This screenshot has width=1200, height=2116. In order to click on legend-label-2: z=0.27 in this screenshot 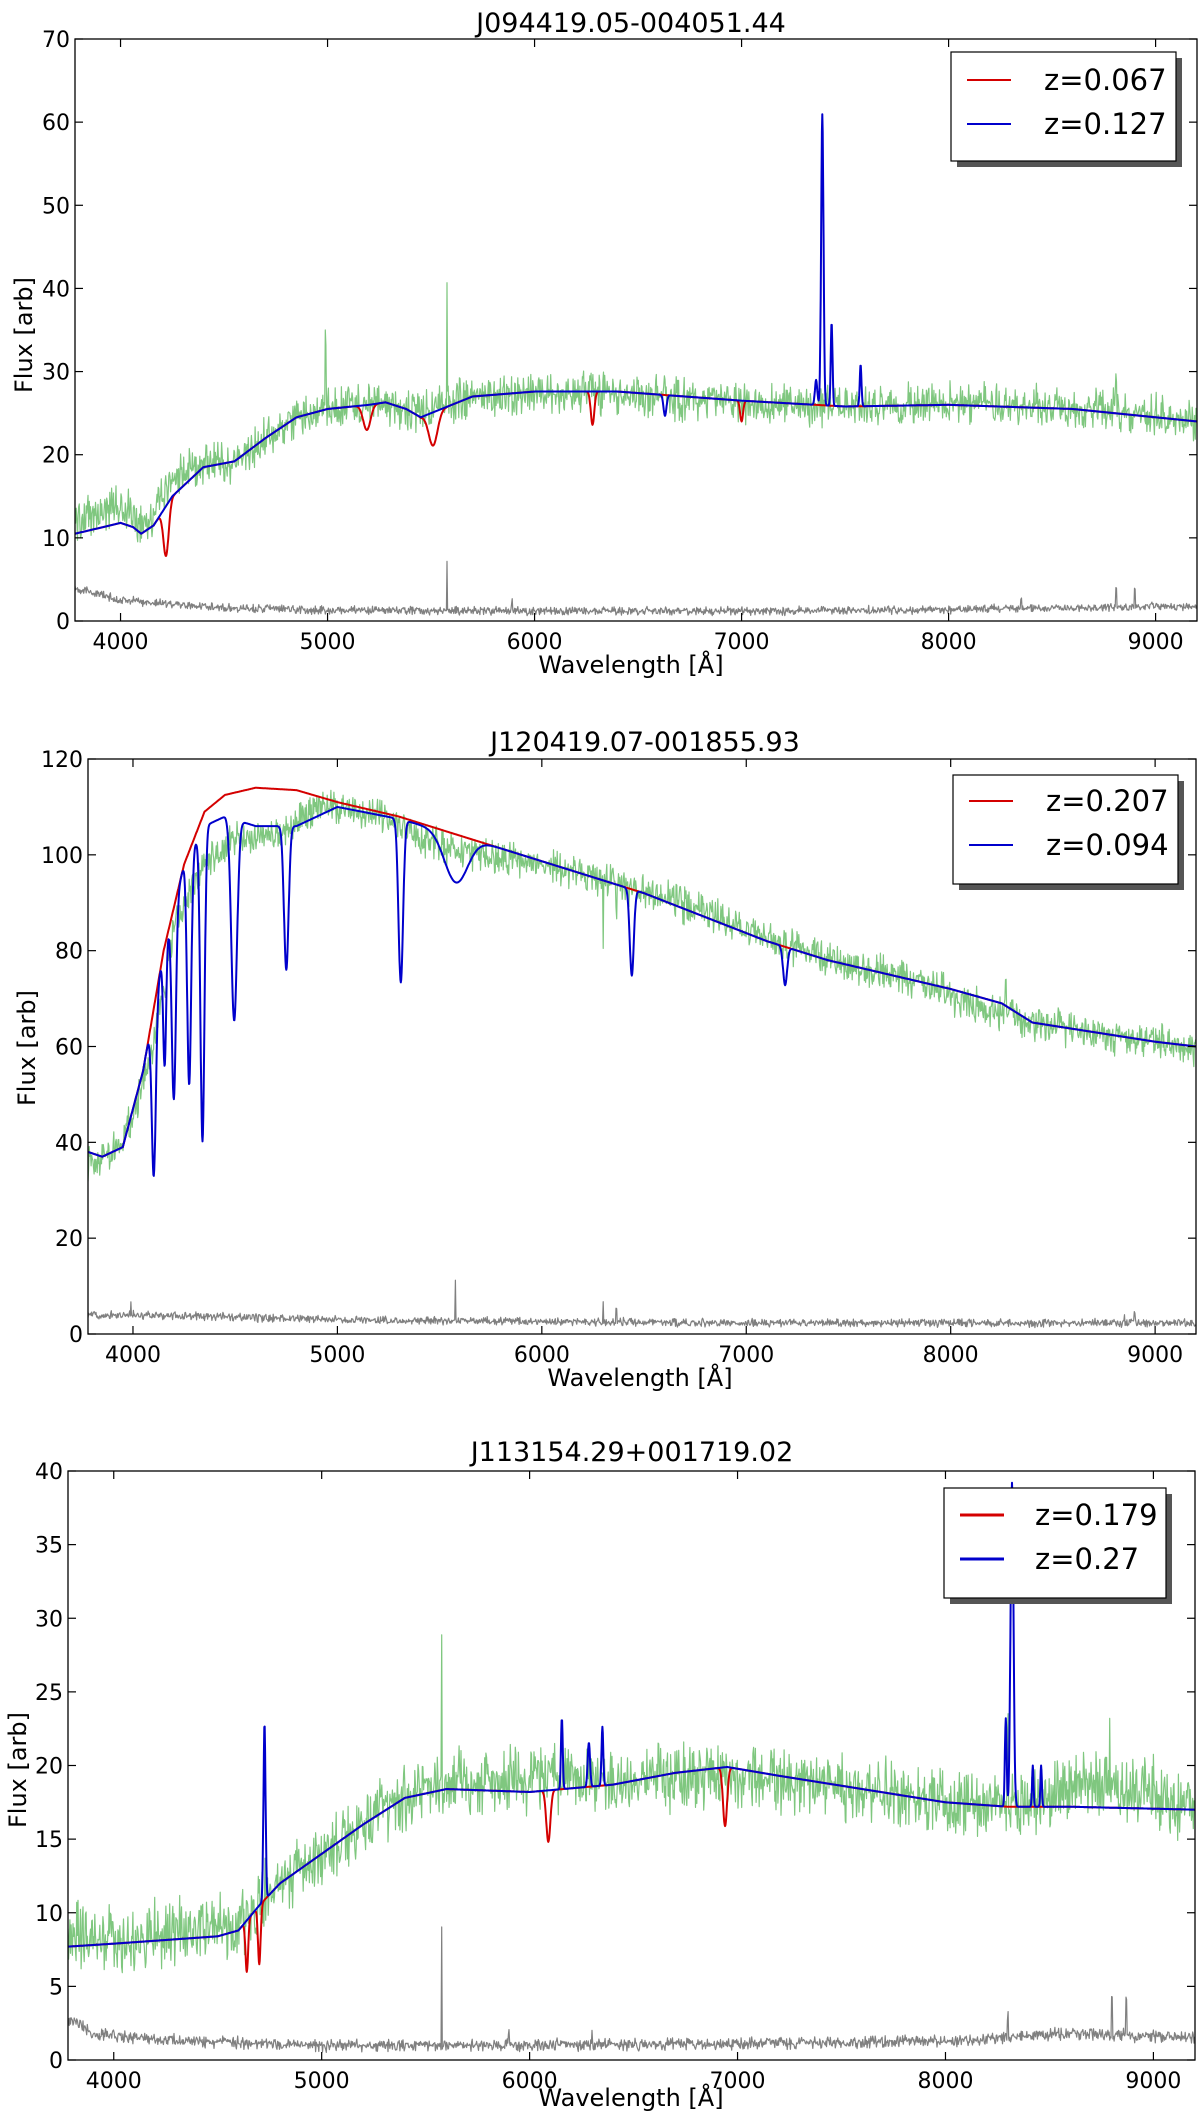, I will do `click(1087, 1559)`.